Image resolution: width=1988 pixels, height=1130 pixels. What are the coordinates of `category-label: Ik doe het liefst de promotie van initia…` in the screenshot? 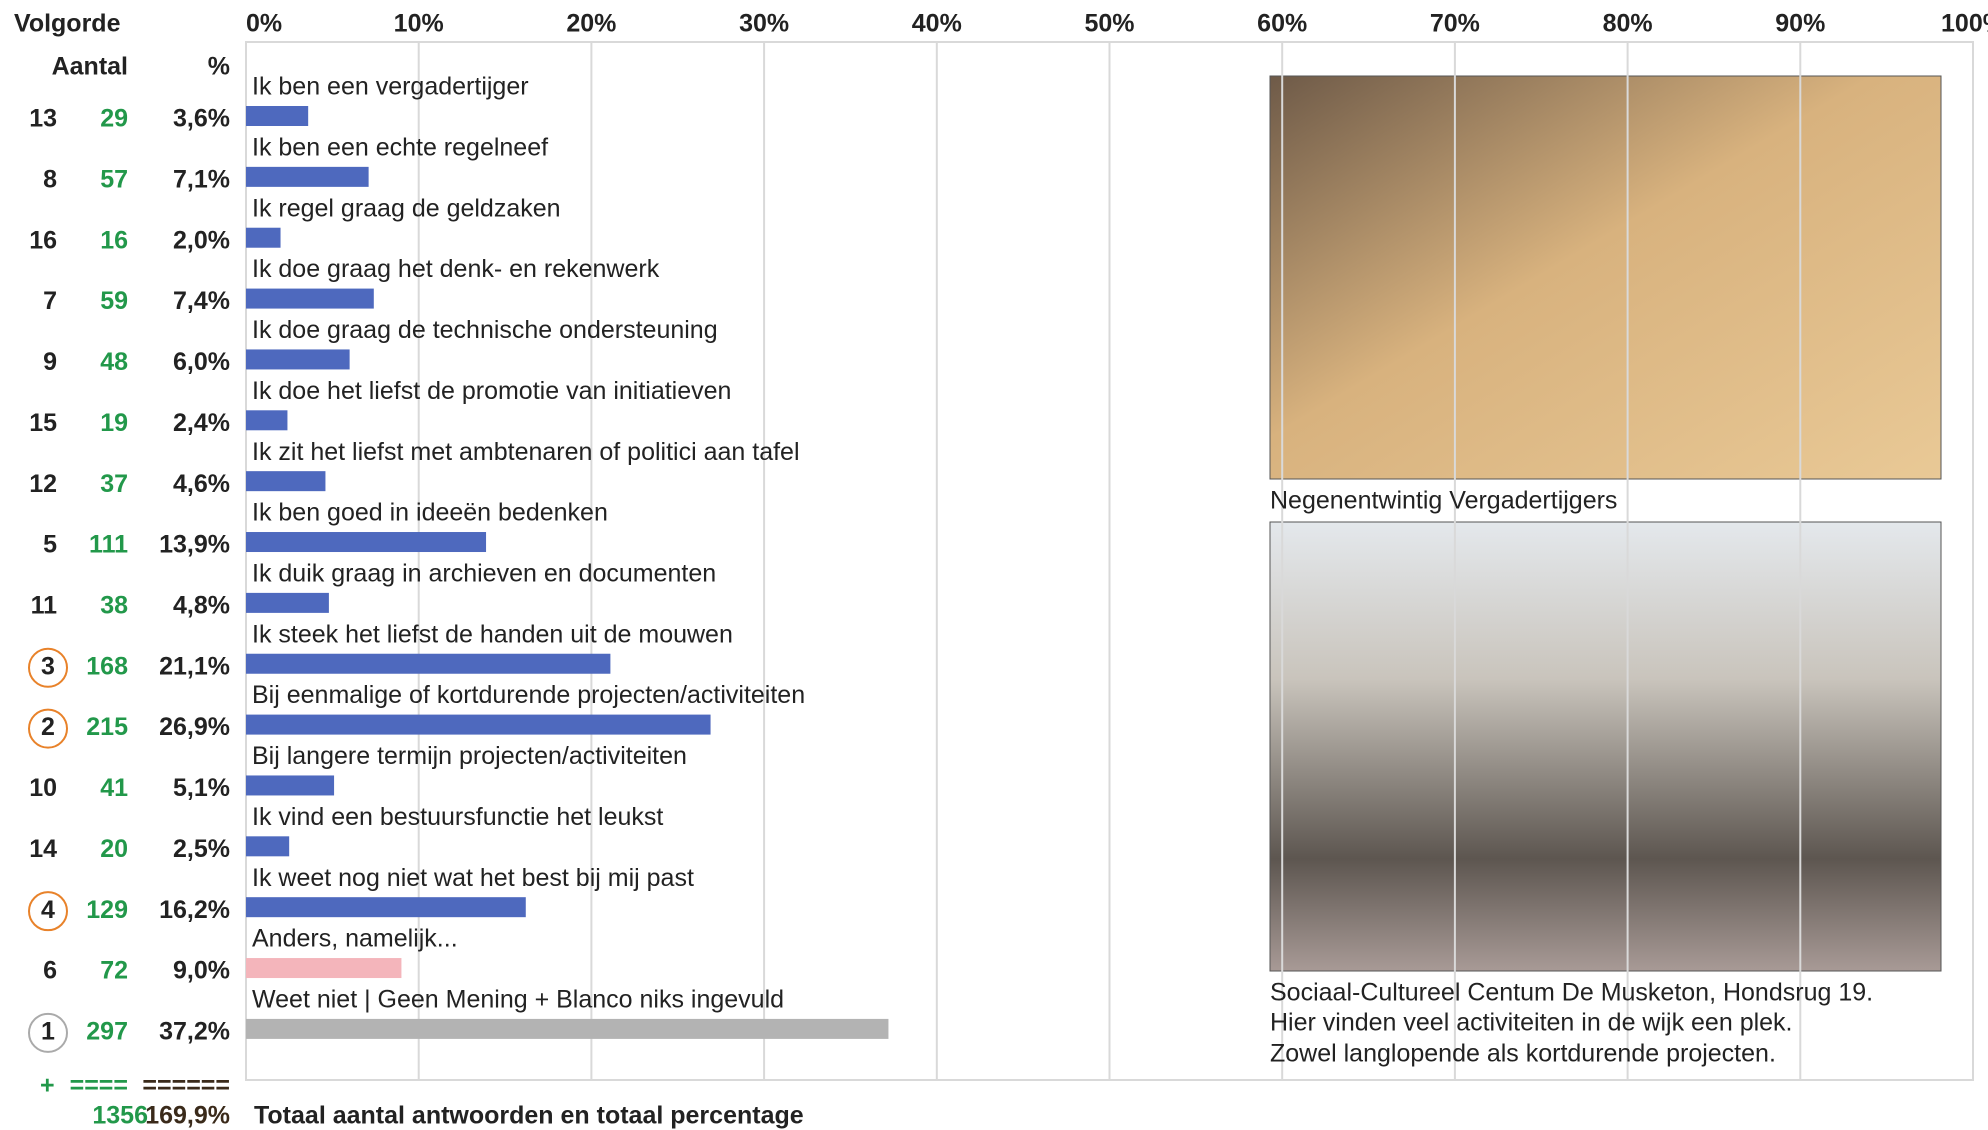 It's located at (491, 391).